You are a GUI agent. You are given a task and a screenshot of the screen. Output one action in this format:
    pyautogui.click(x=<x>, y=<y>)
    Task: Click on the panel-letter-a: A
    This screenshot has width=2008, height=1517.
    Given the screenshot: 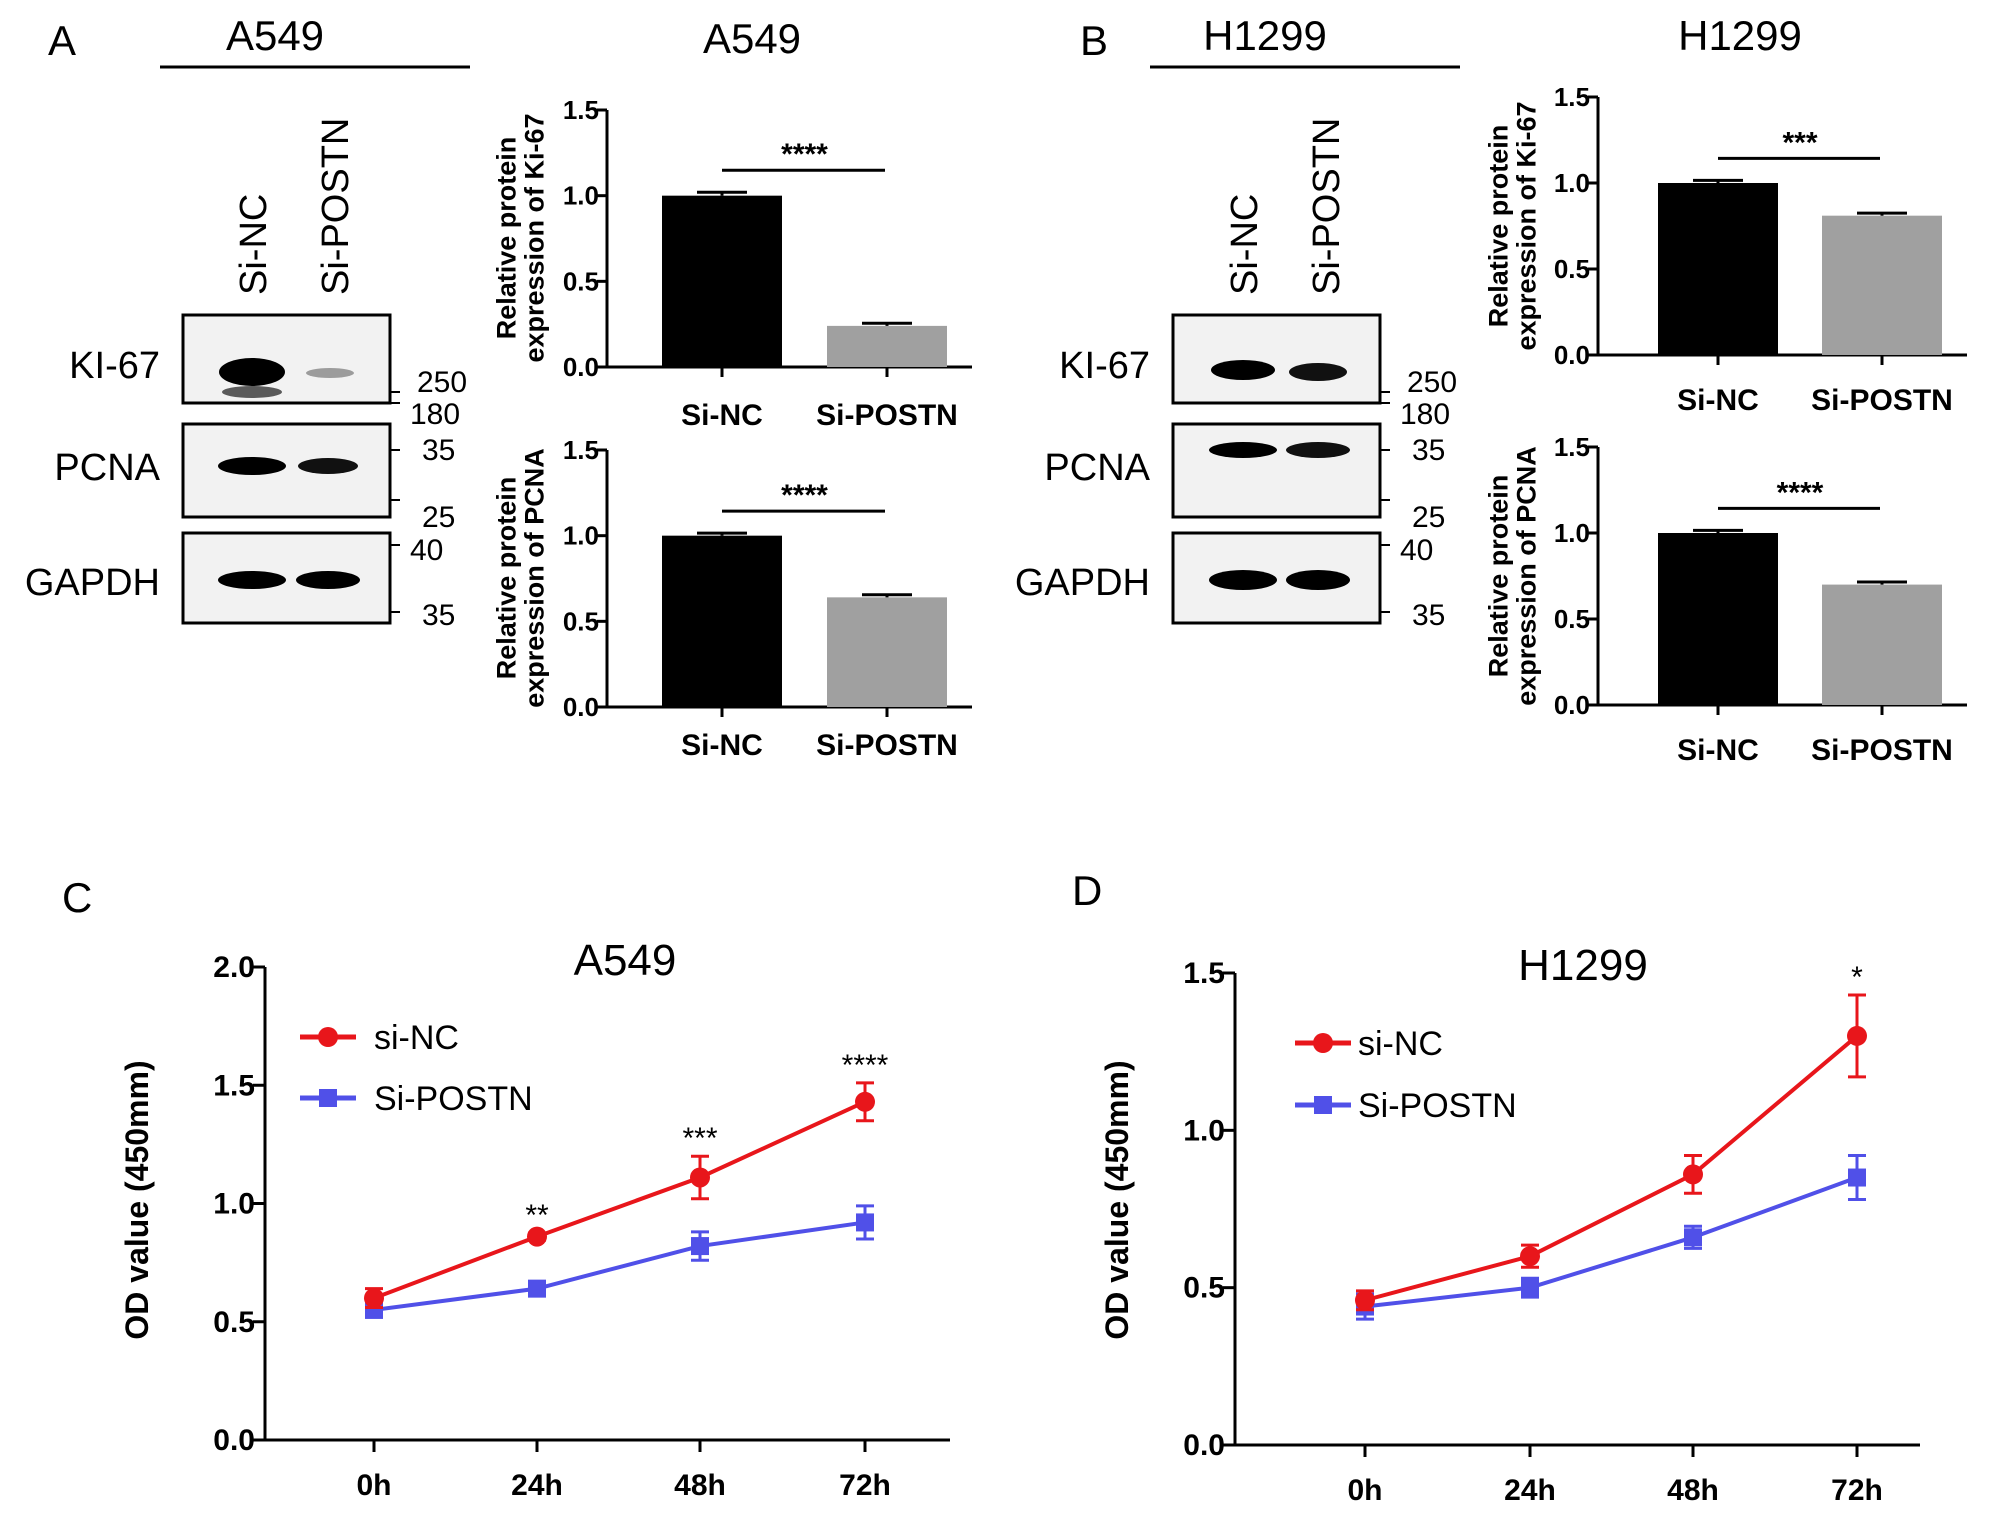 What is the action you would take?
    pyautogui.click(x=62, y=40)
    